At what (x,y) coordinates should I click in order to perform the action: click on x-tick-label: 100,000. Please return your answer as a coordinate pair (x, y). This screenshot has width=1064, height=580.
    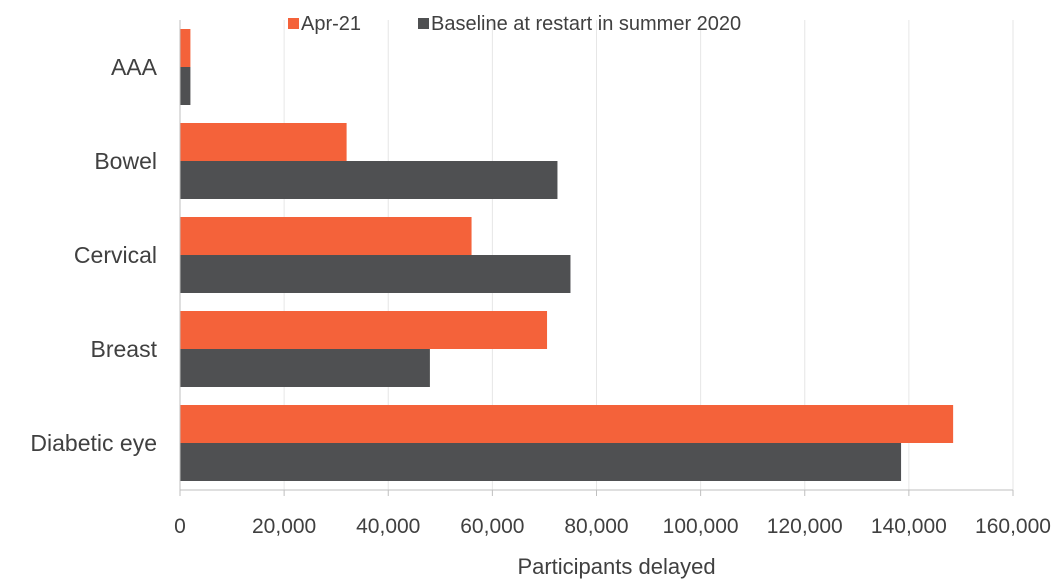
    Looking at the image, I should click on (701, 526).